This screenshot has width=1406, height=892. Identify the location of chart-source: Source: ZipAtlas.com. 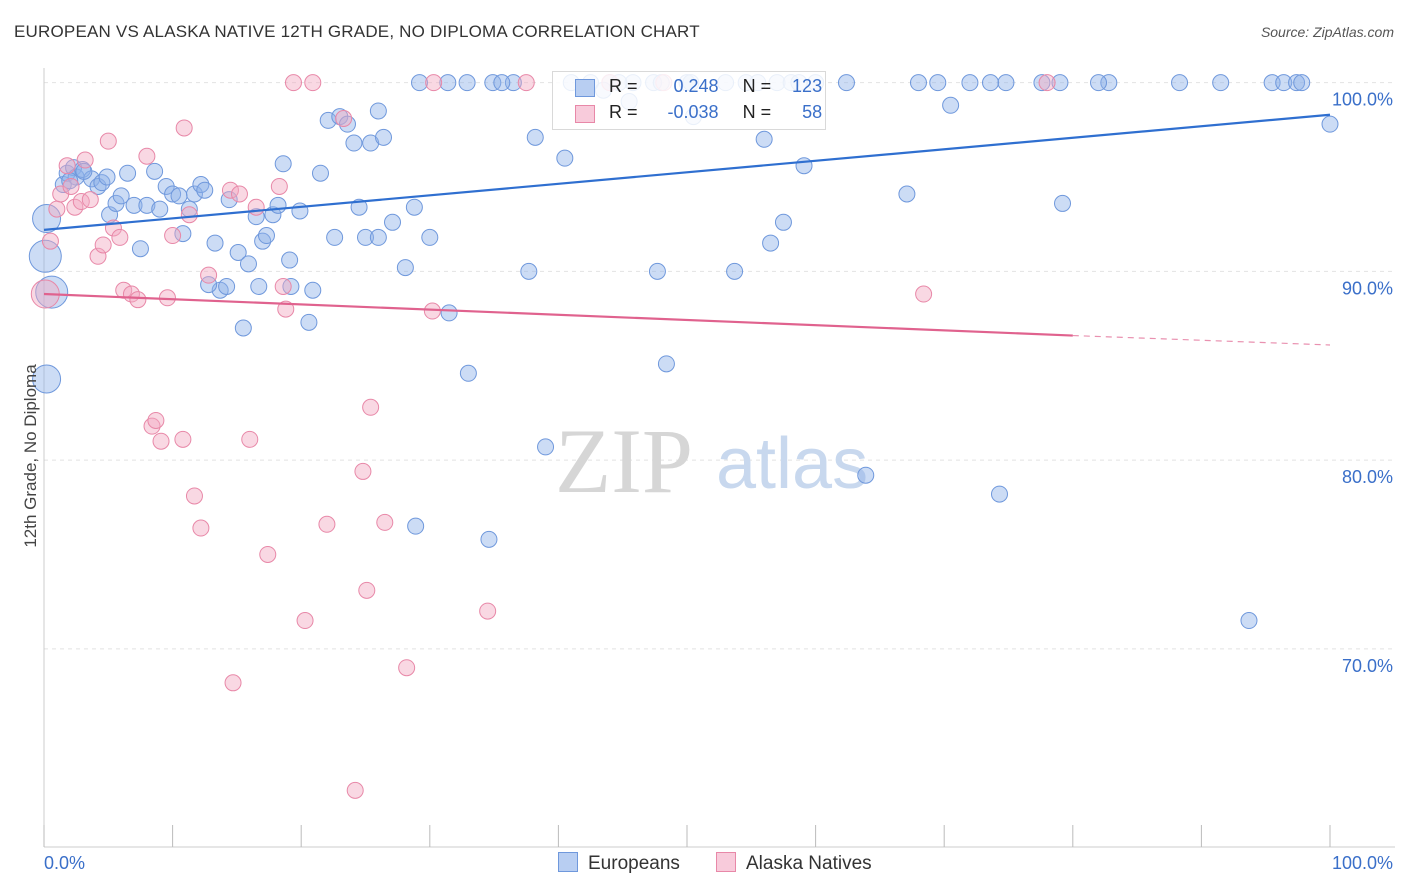
(1327, 32).